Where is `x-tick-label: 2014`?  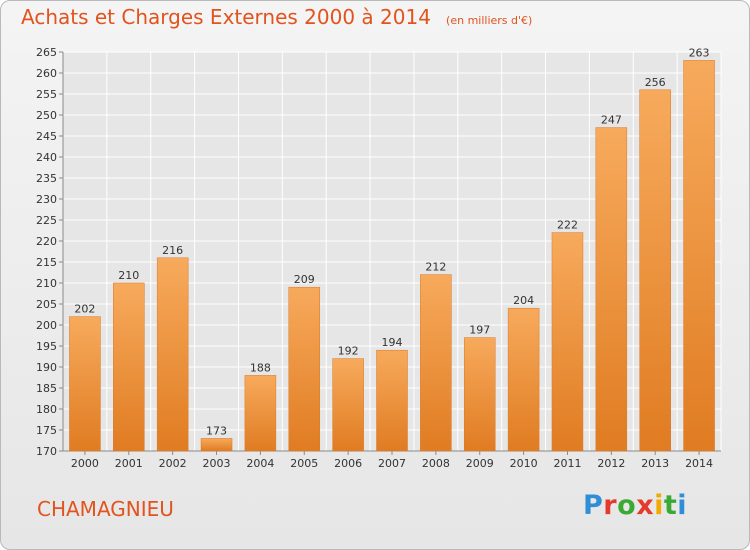 x-tick-label: 2014 is located at coordinates (699, 463).